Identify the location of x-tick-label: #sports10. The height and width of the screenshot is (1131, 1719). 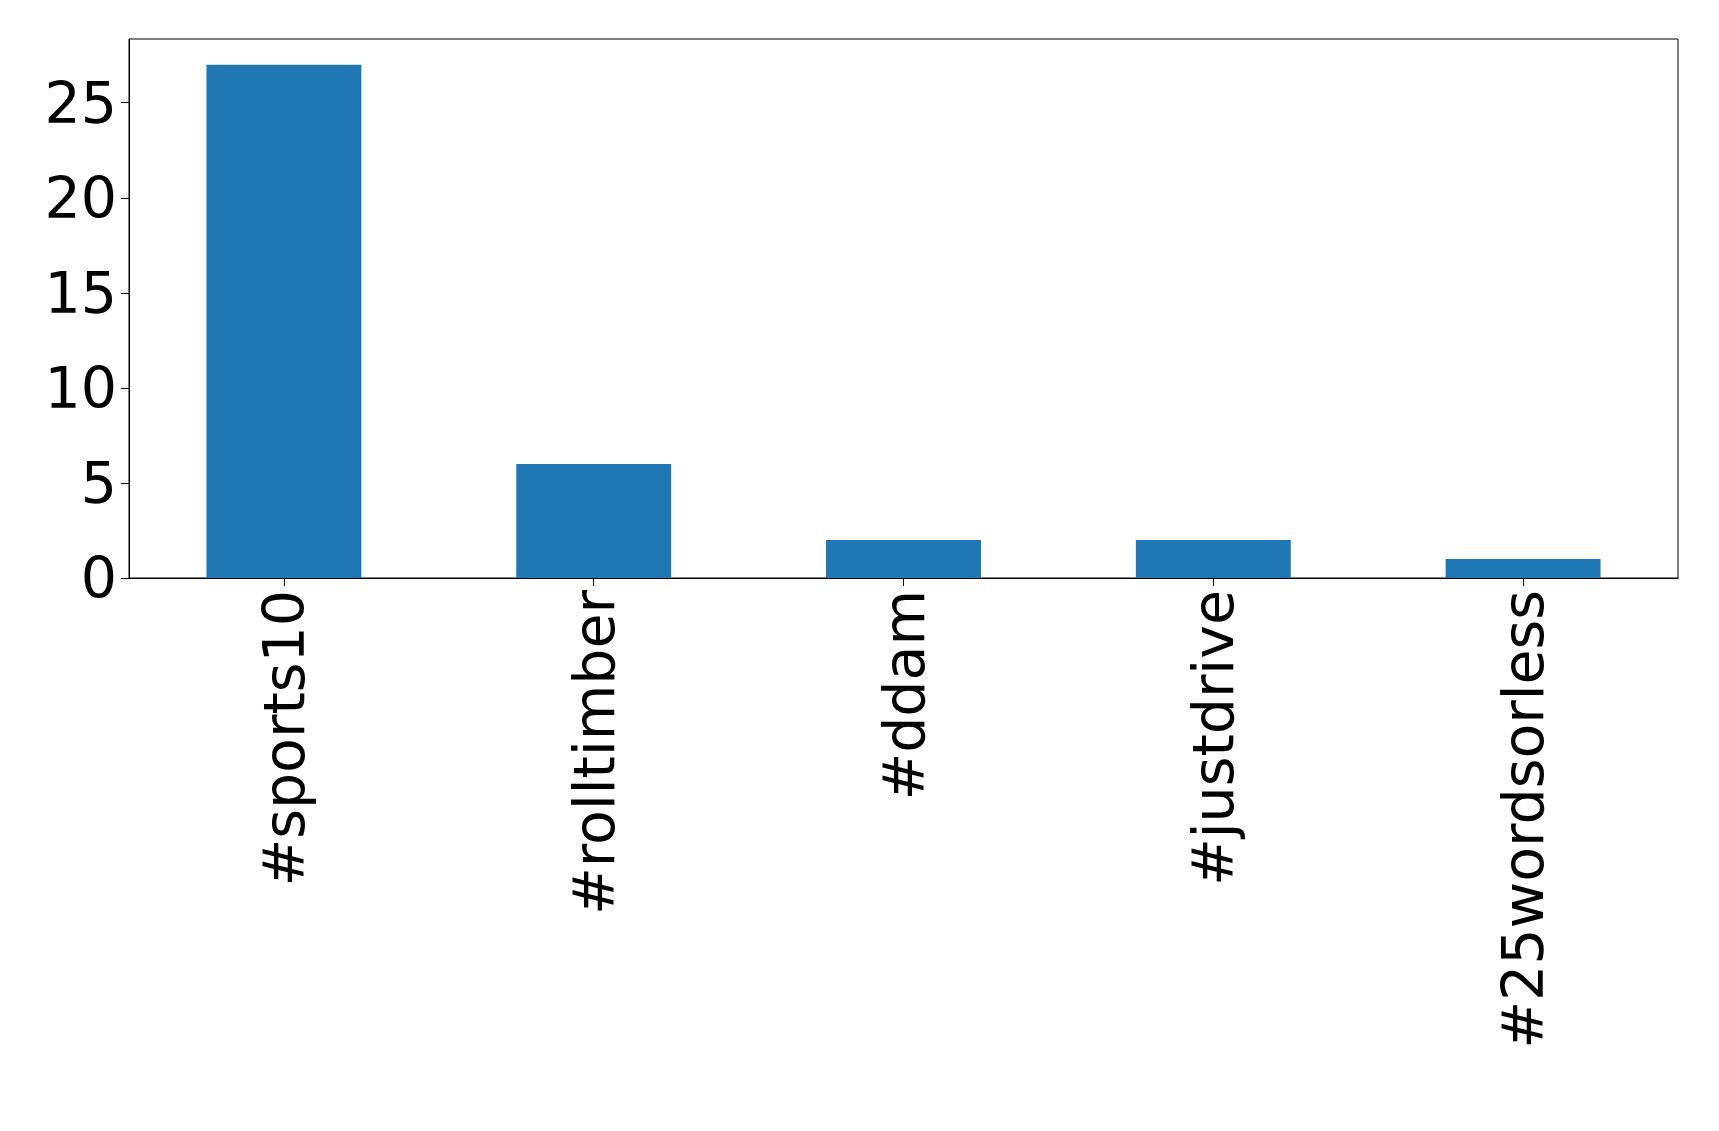
(283, 738).